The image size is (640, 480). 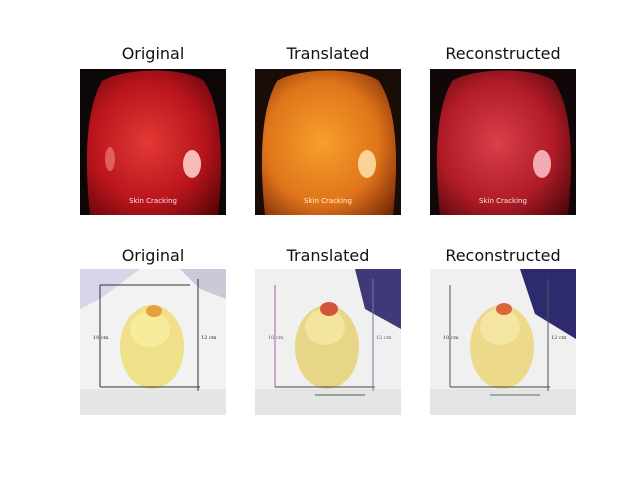 I want to click on row2-measure-left: 10 cm, so click(x=101, y=338).